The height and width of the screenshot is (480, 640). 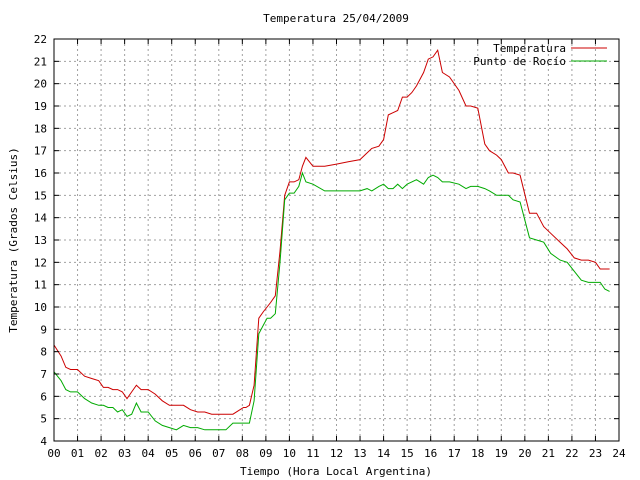 I want to click on y-tick-label: 21, so click(x=40, y=61).